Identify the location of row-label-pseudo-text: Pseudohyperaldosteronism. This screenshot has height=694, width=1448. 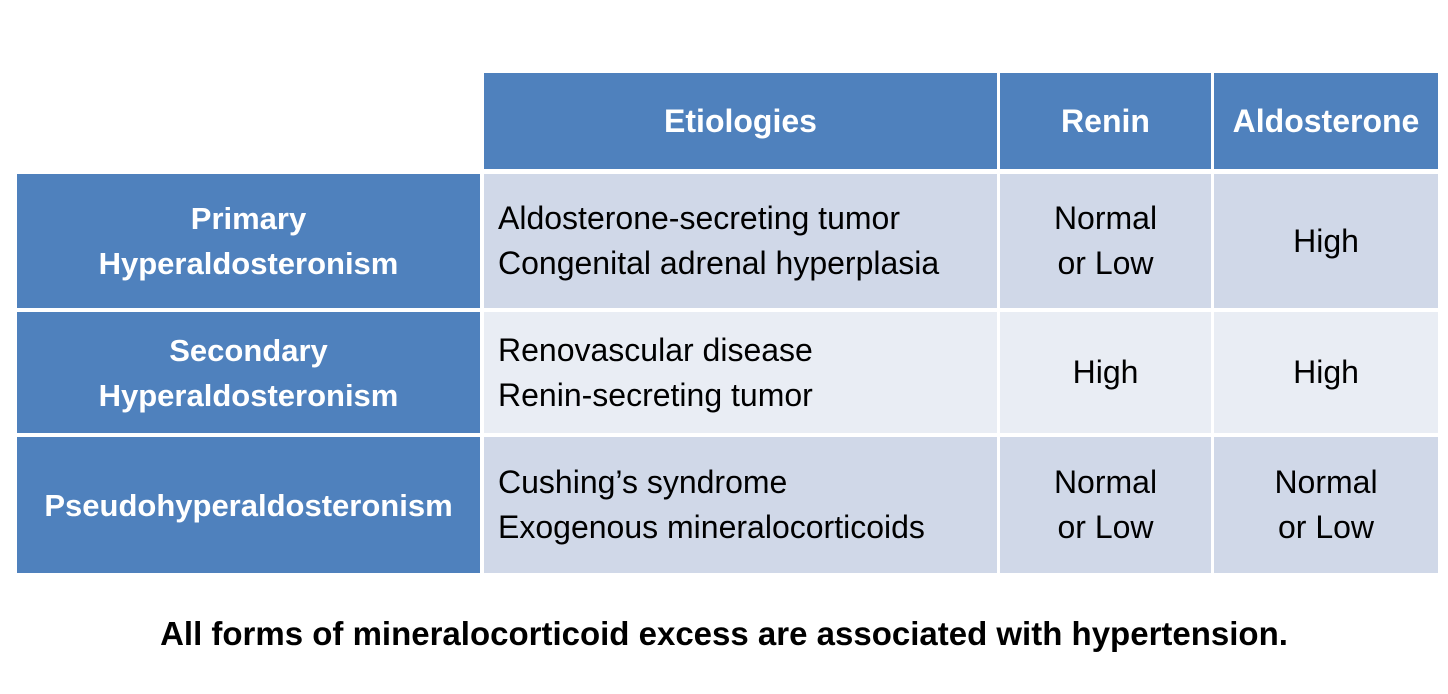
(248, 505).